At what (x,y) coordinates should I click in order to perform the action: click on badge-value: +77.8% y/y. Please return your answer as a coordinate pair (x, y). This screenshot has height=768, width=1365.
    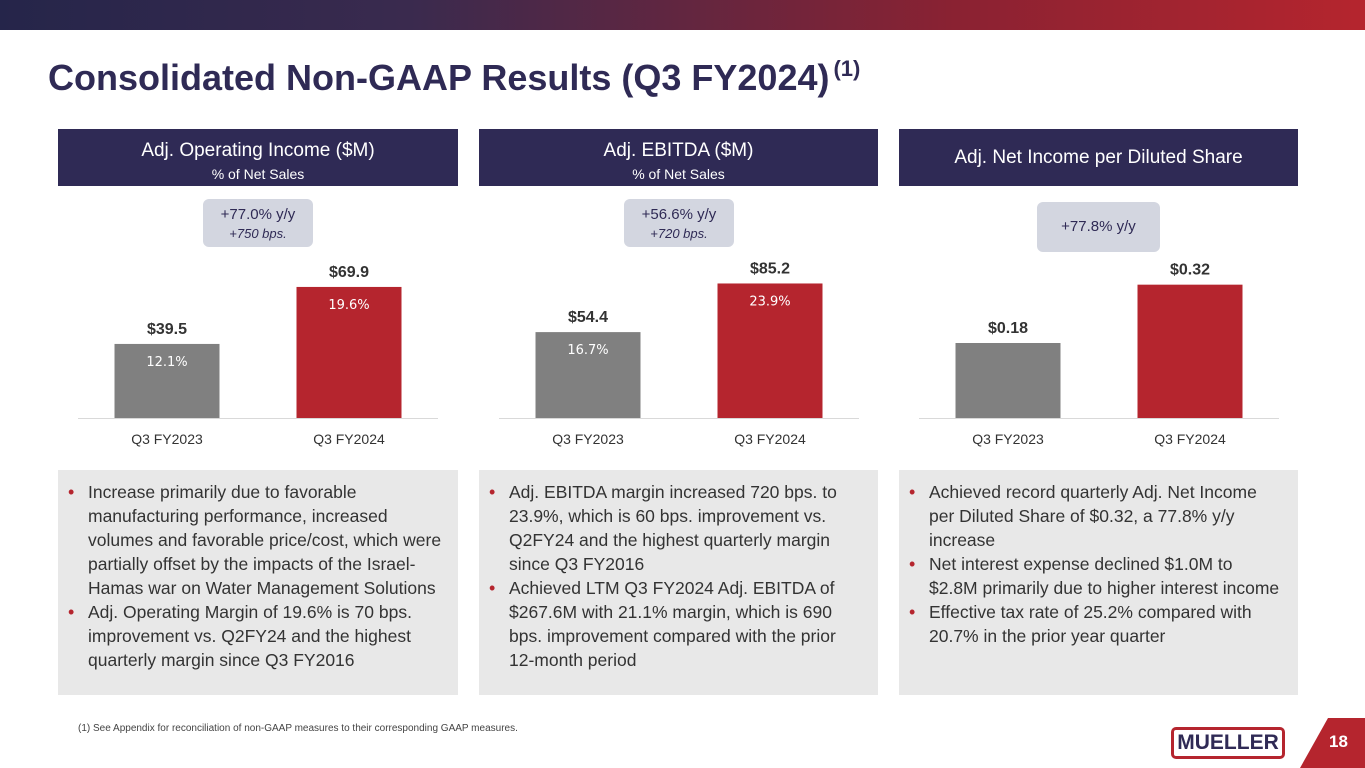
    Looking at the image, I should click on (1098, 226).